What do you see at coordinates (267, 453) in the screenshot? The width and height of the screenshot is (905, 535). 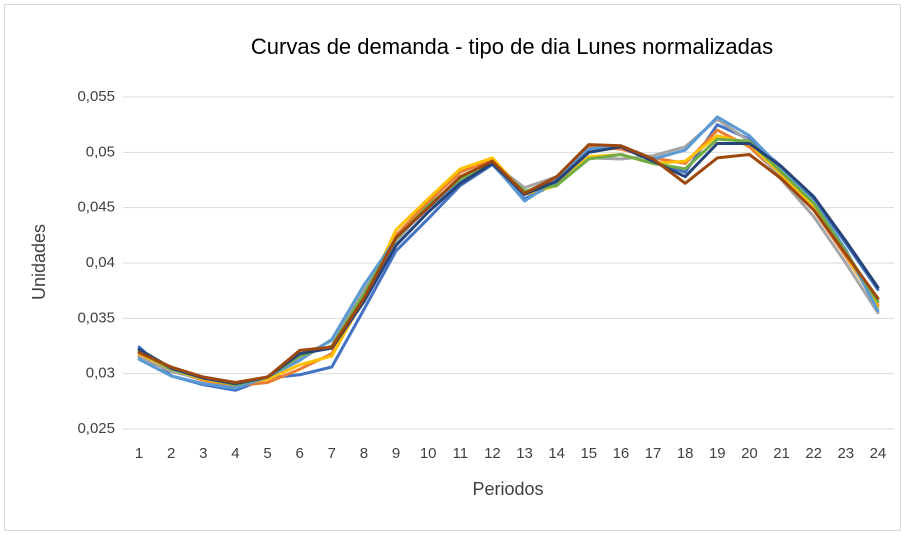 I see `x-tick-label: 5` at bounding box center [267, 453].